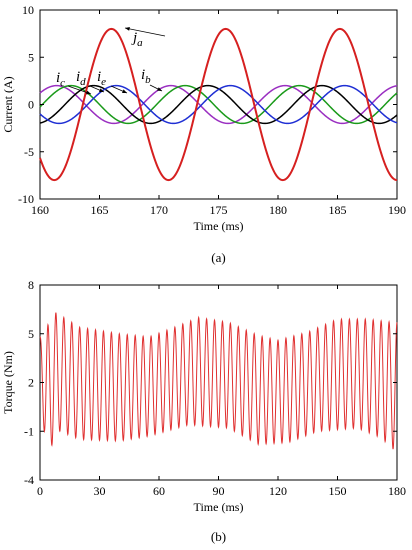  What do you see at coordinates (219, 210) in the screenshot?
I see `x-tick-label: 175` at bounding box center [219, 210].